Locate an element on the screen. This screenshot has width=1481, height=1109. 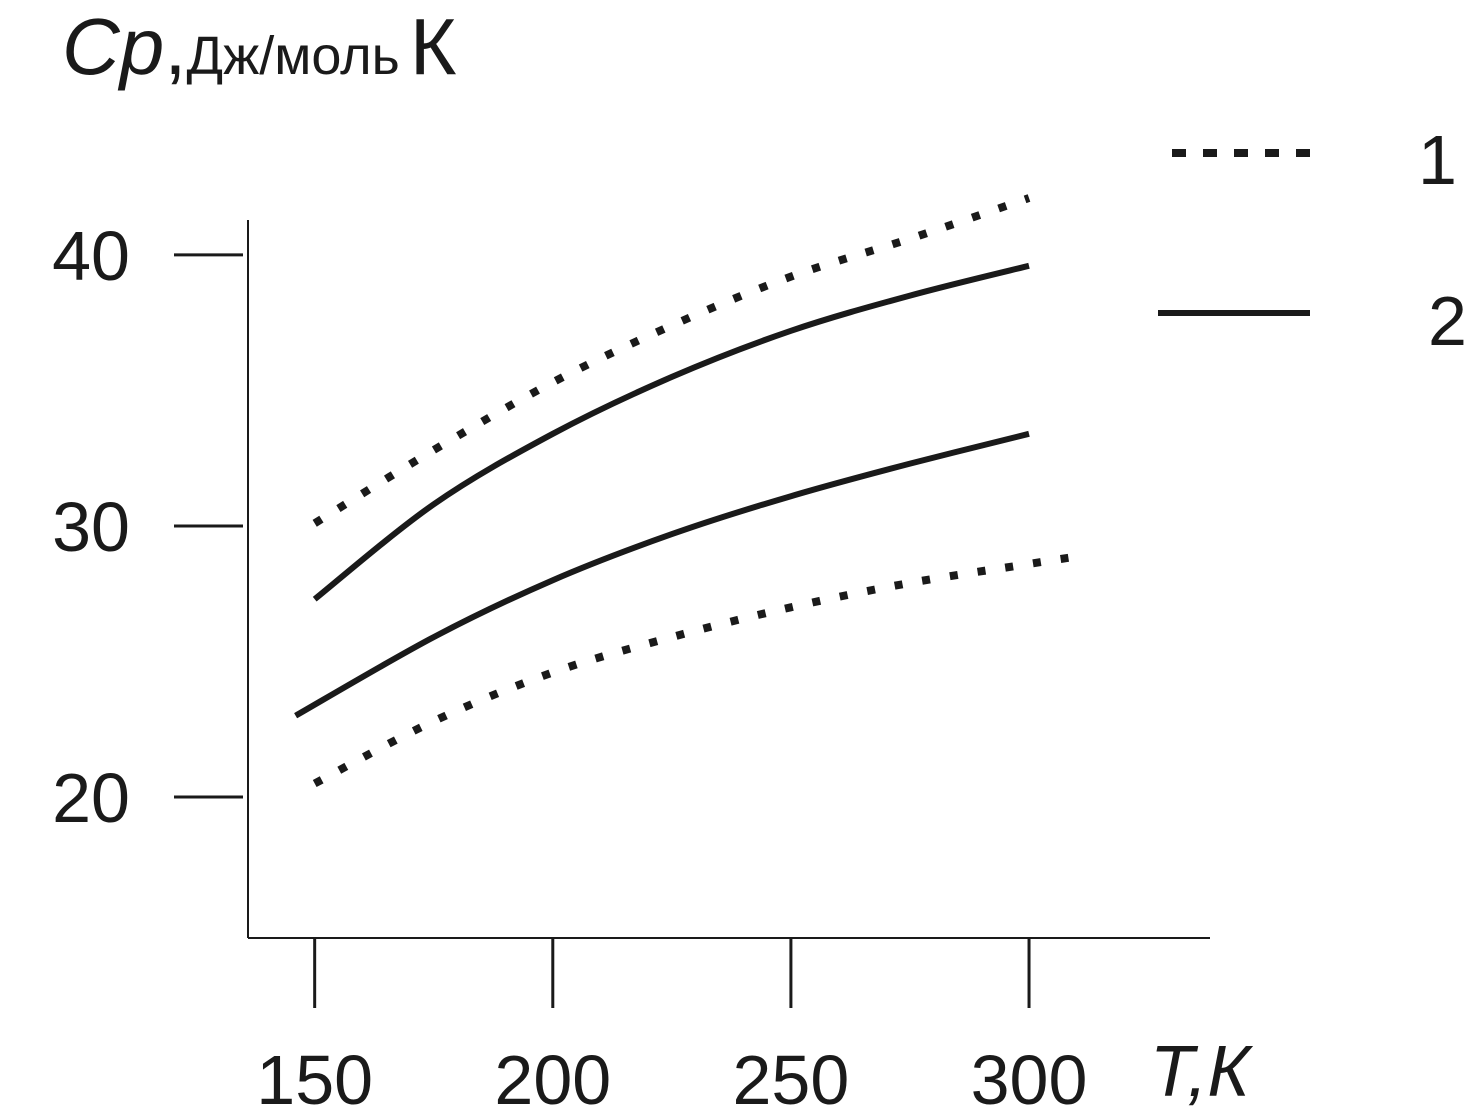
y-ticks: 20 30 40 is located at coordinates (147, 527).